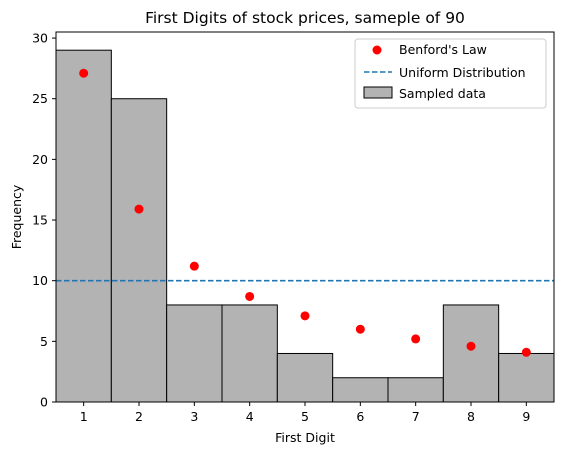 This screenshot has height=455, width=566. What do you see at coordinates (378, 92) in the screenshot?
I see `legend-sampled-swatch` at bounding box center [378, 92].